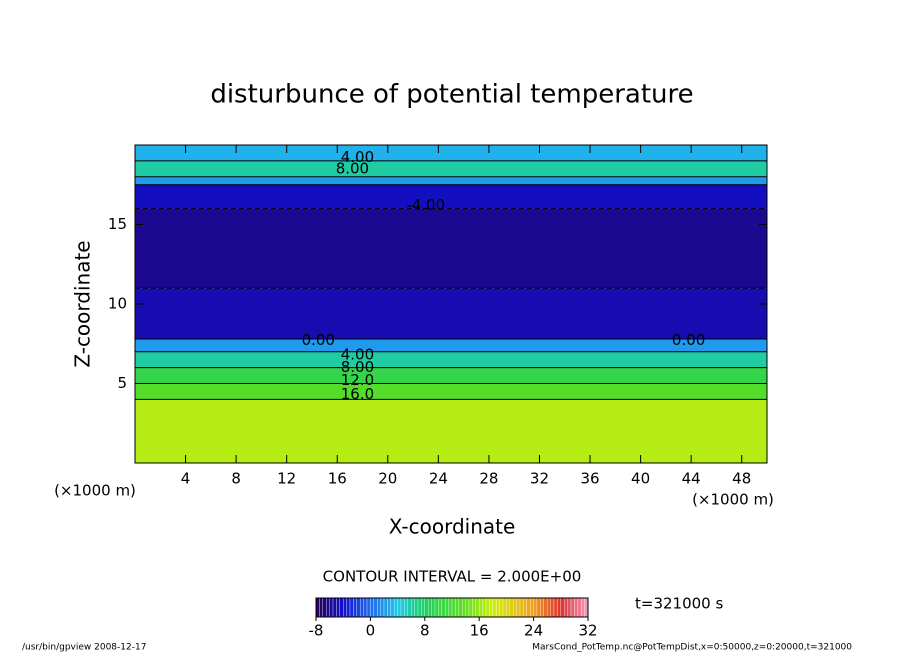  I want to click on time-label: t=321000 s, so click(679, 604).